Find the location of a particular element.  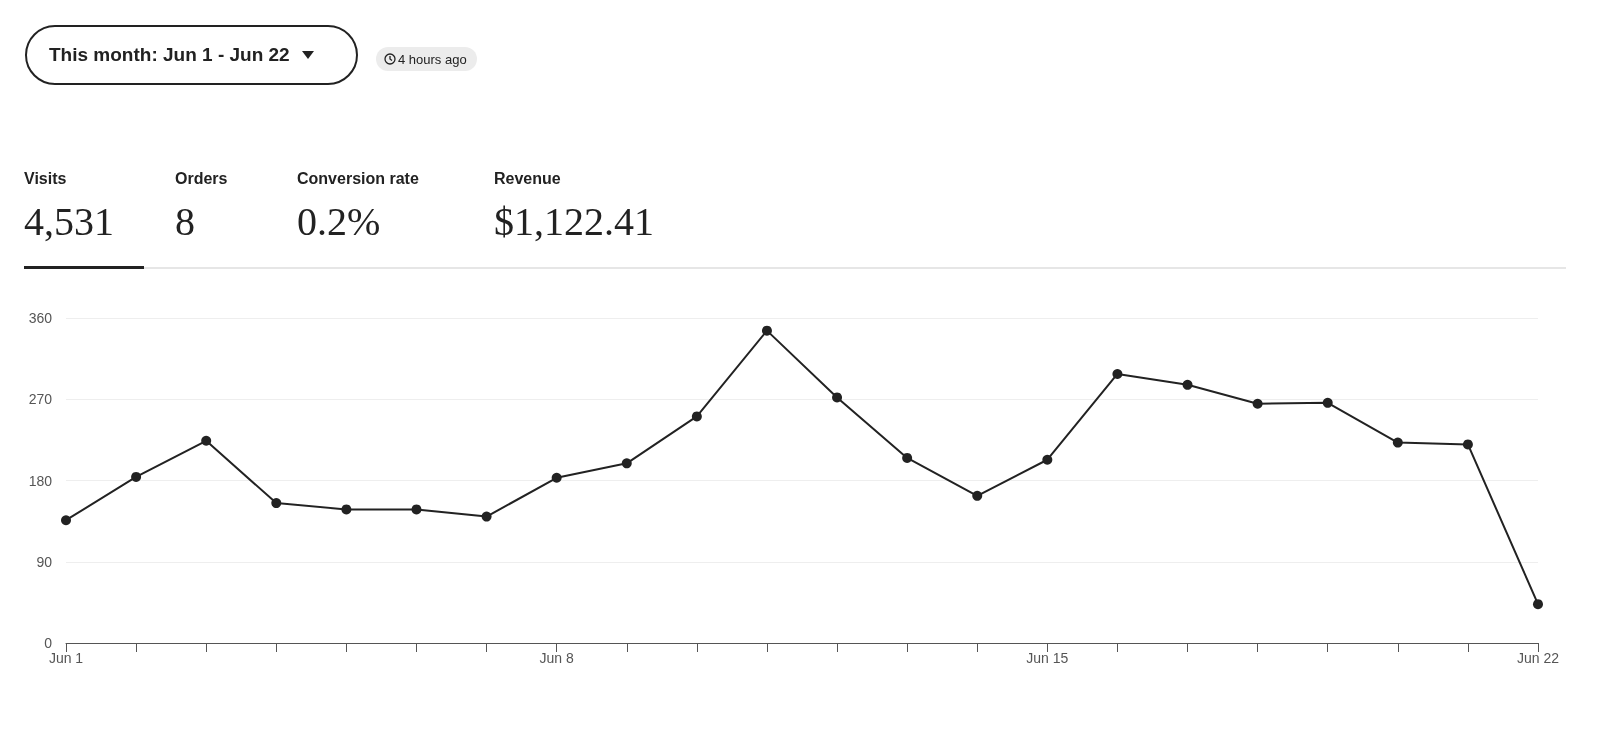

y-tick-label: 0 is located at coordinates (48, 643).